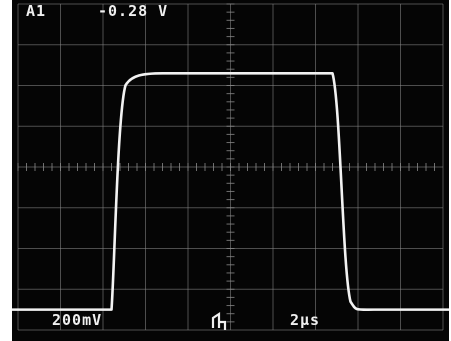  What do you see at coordinates (77, 320) in the screenshot?
I see `volts-per-division-readout: 200mV` at bounding box center [77, 320].